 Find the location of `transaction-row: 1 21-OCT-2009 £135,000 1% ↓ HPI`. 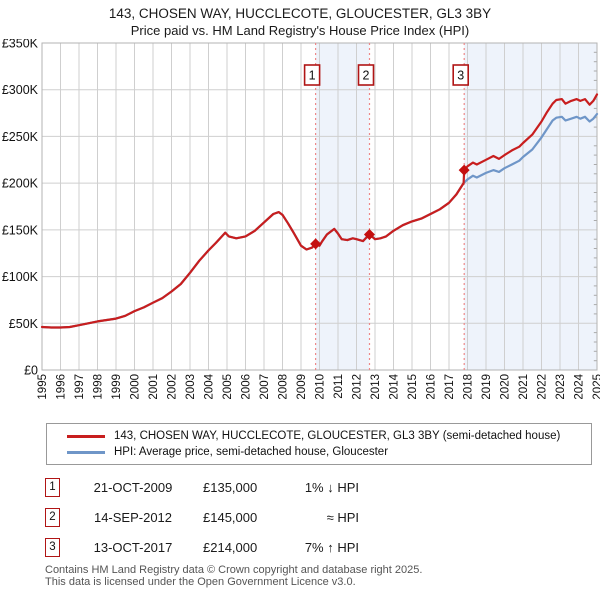

transaction-row: 1 21-OCT-2009 £135,000 1% ↓ HPI is located at coordinates (322, 487).